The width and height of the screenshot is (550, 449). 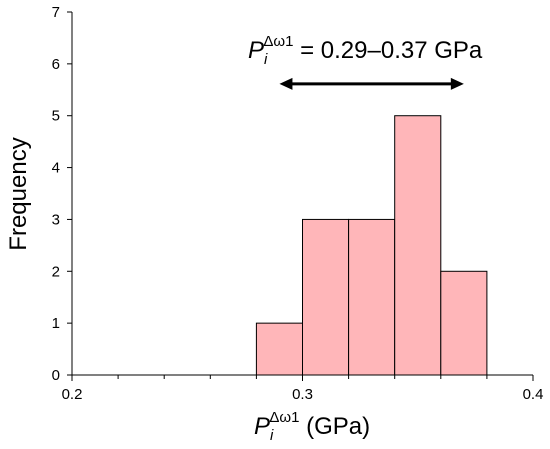 What do you see at coordinates (533, 394) in the screenshot?
I see `x-tick-label: 0.4` at bounding box center [533, 394].